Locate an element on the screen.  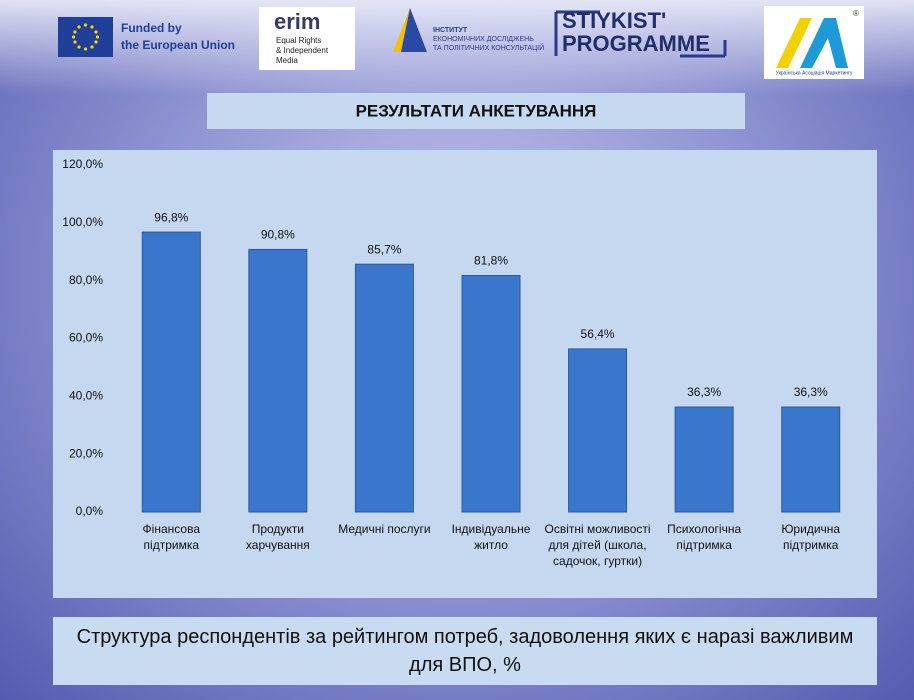
y-tick-label: 80,0% is located at coordinates (86, 280).